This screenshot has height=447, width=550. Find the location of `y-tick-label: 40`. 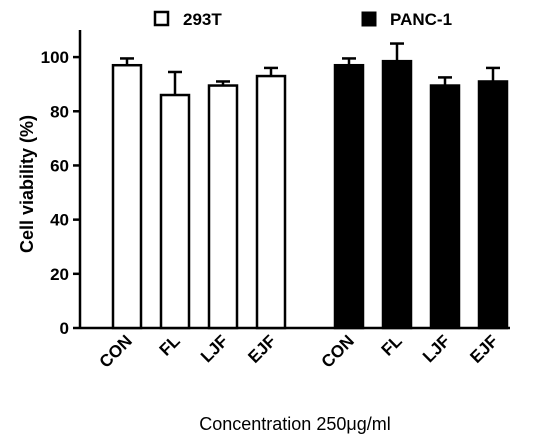

y-tick-label: 40 is located at coordinates (59, 220).